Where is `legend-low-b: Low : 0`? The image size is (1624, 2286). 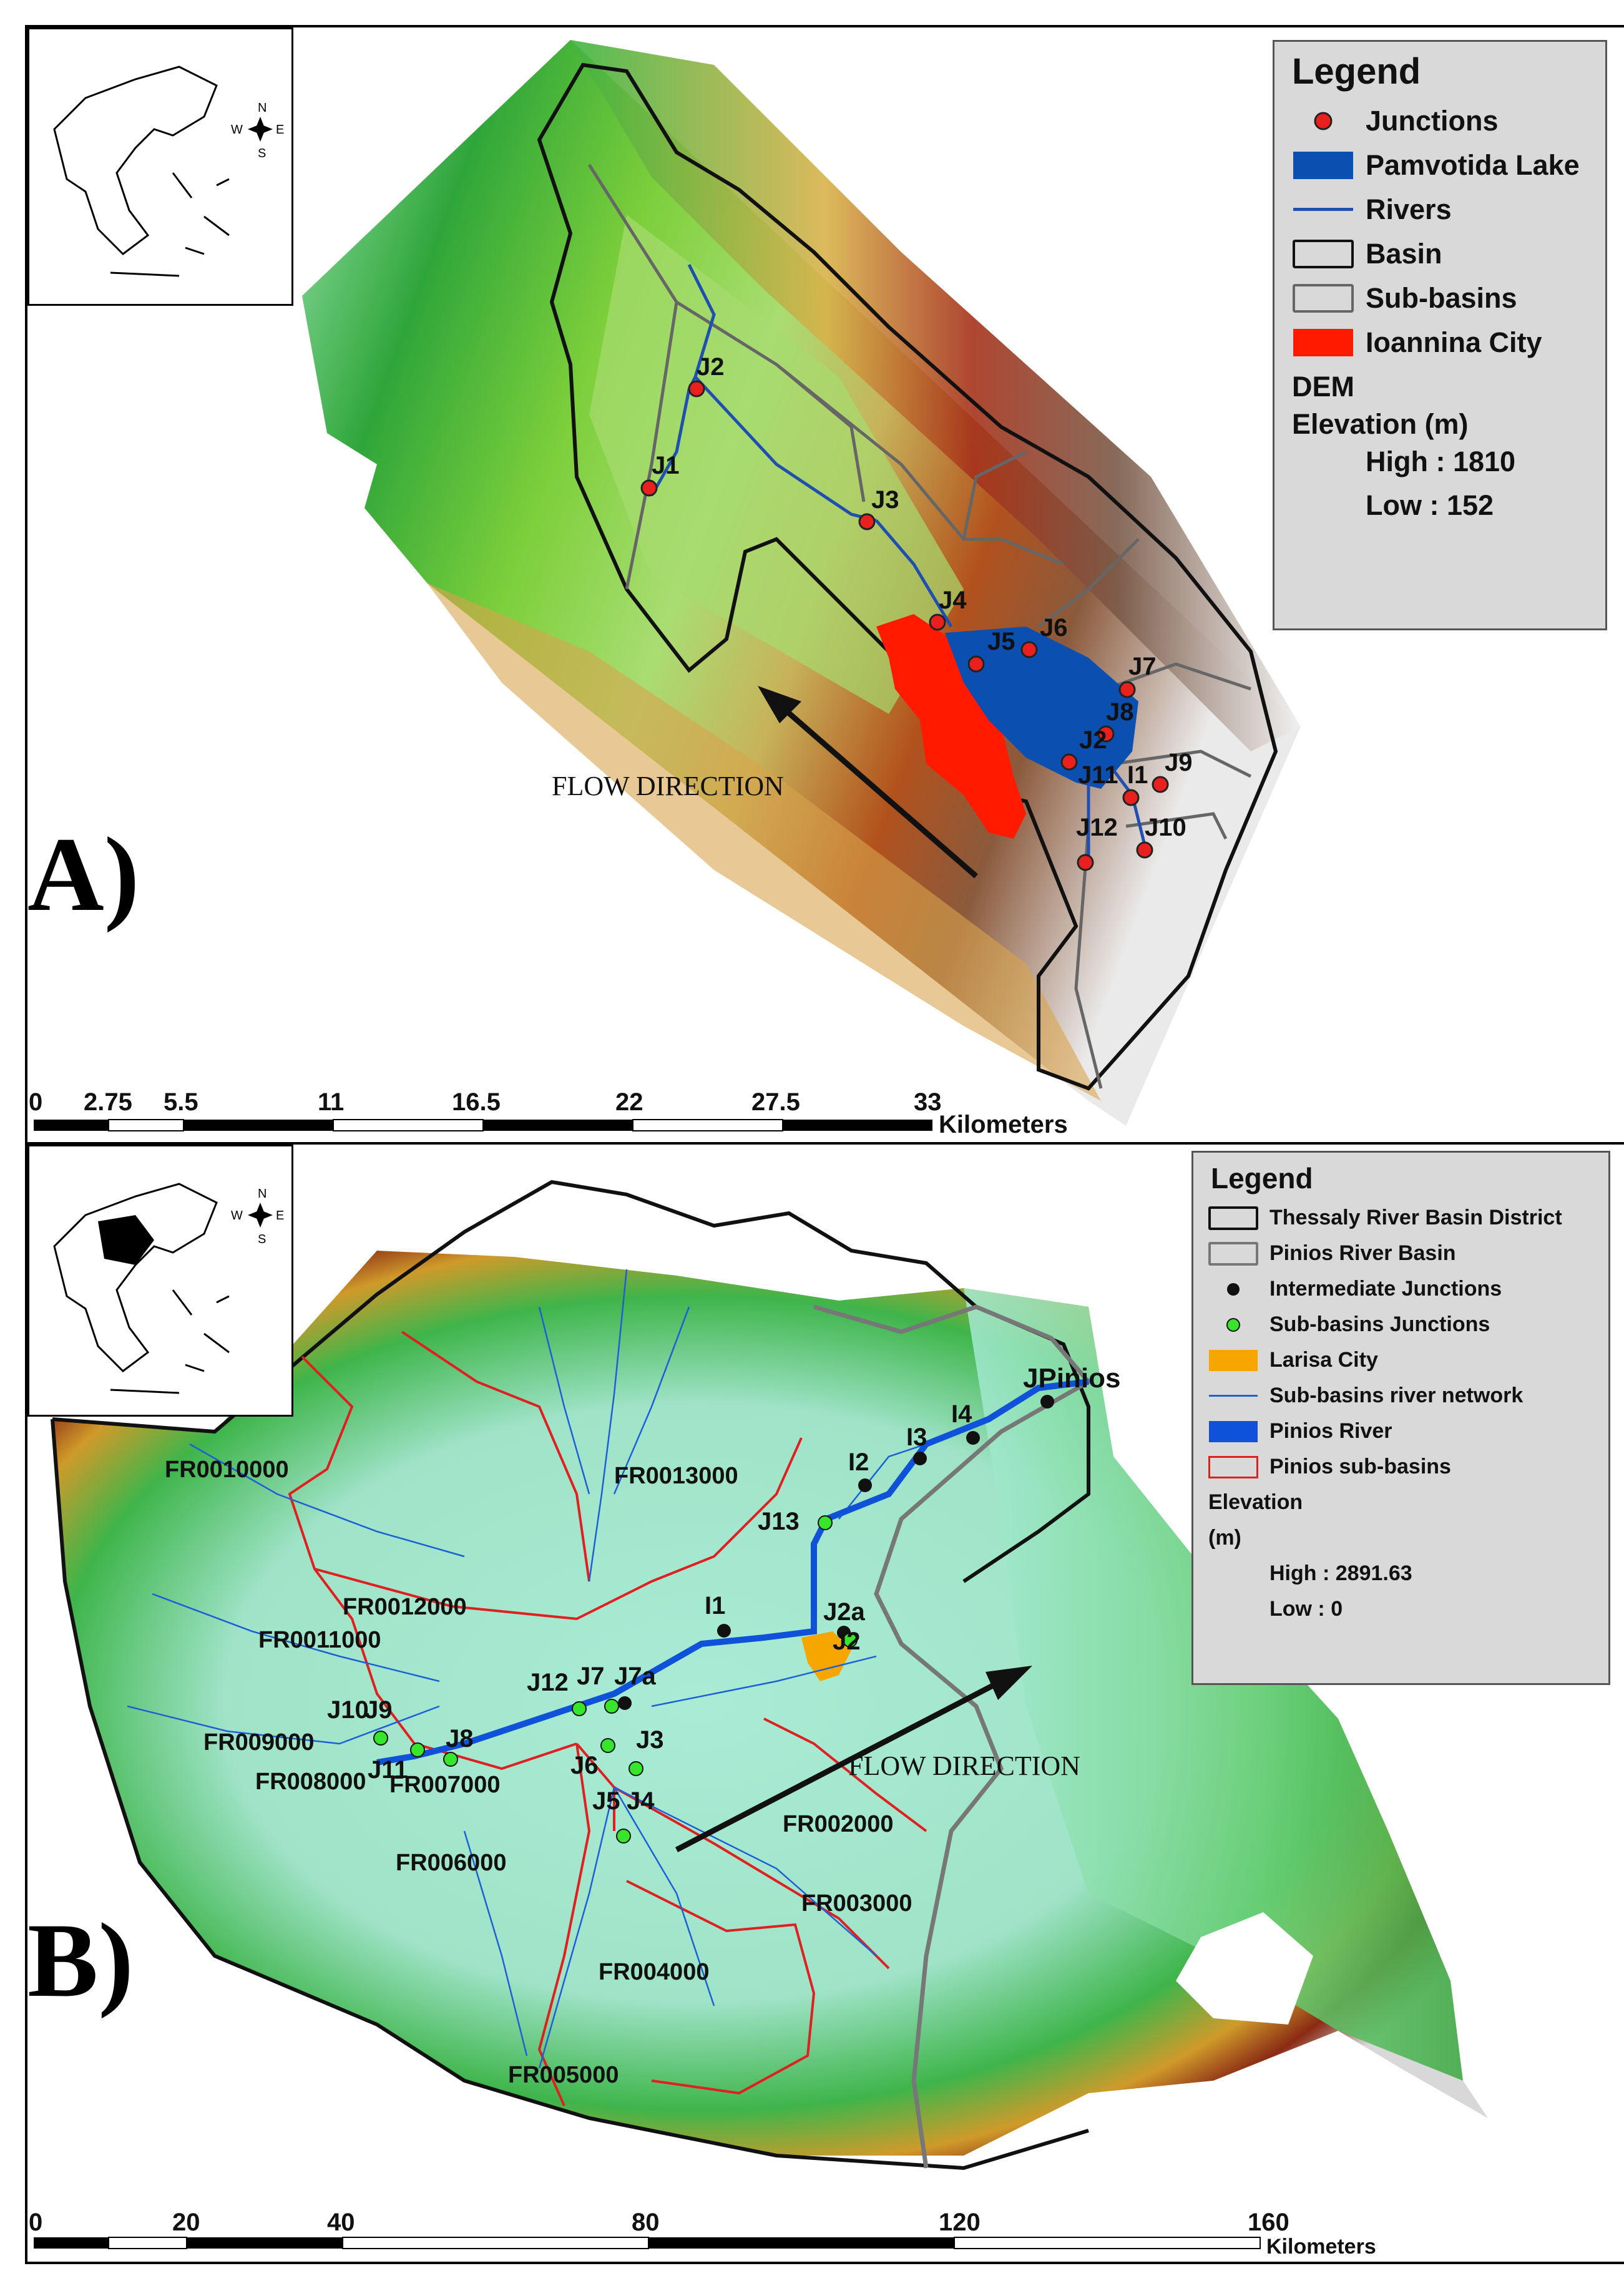 legend-low-b: Low : 0 is located at coordinates (1306, 1609).